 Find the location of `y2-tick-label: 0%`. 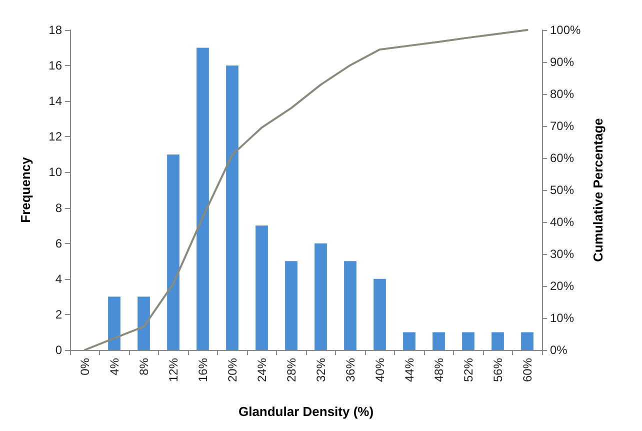

y2-tick-label: 0% is located at coordinates (559, 350).